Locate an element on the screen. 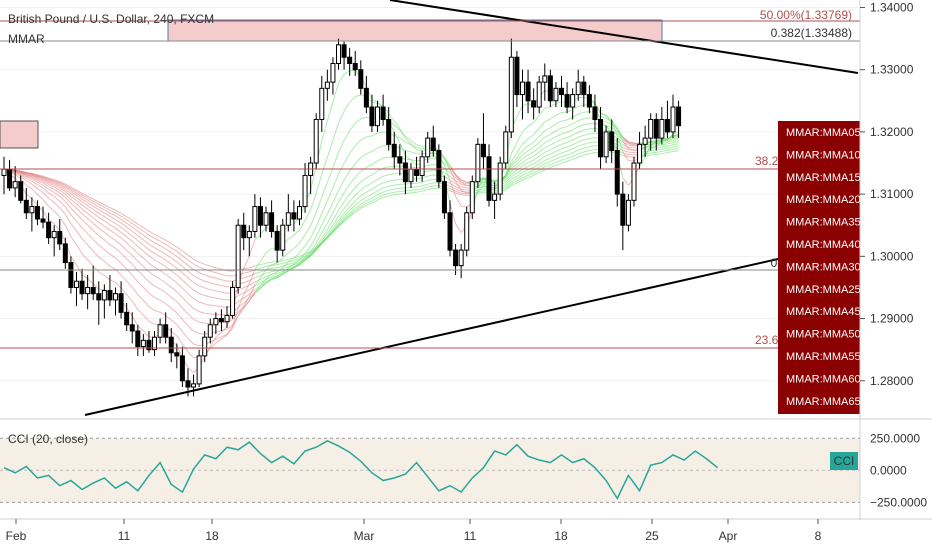 This screenshot has height=555, width=932. fib-50-label: 50.00%(1.33769) is located at coordinates (806, 15).